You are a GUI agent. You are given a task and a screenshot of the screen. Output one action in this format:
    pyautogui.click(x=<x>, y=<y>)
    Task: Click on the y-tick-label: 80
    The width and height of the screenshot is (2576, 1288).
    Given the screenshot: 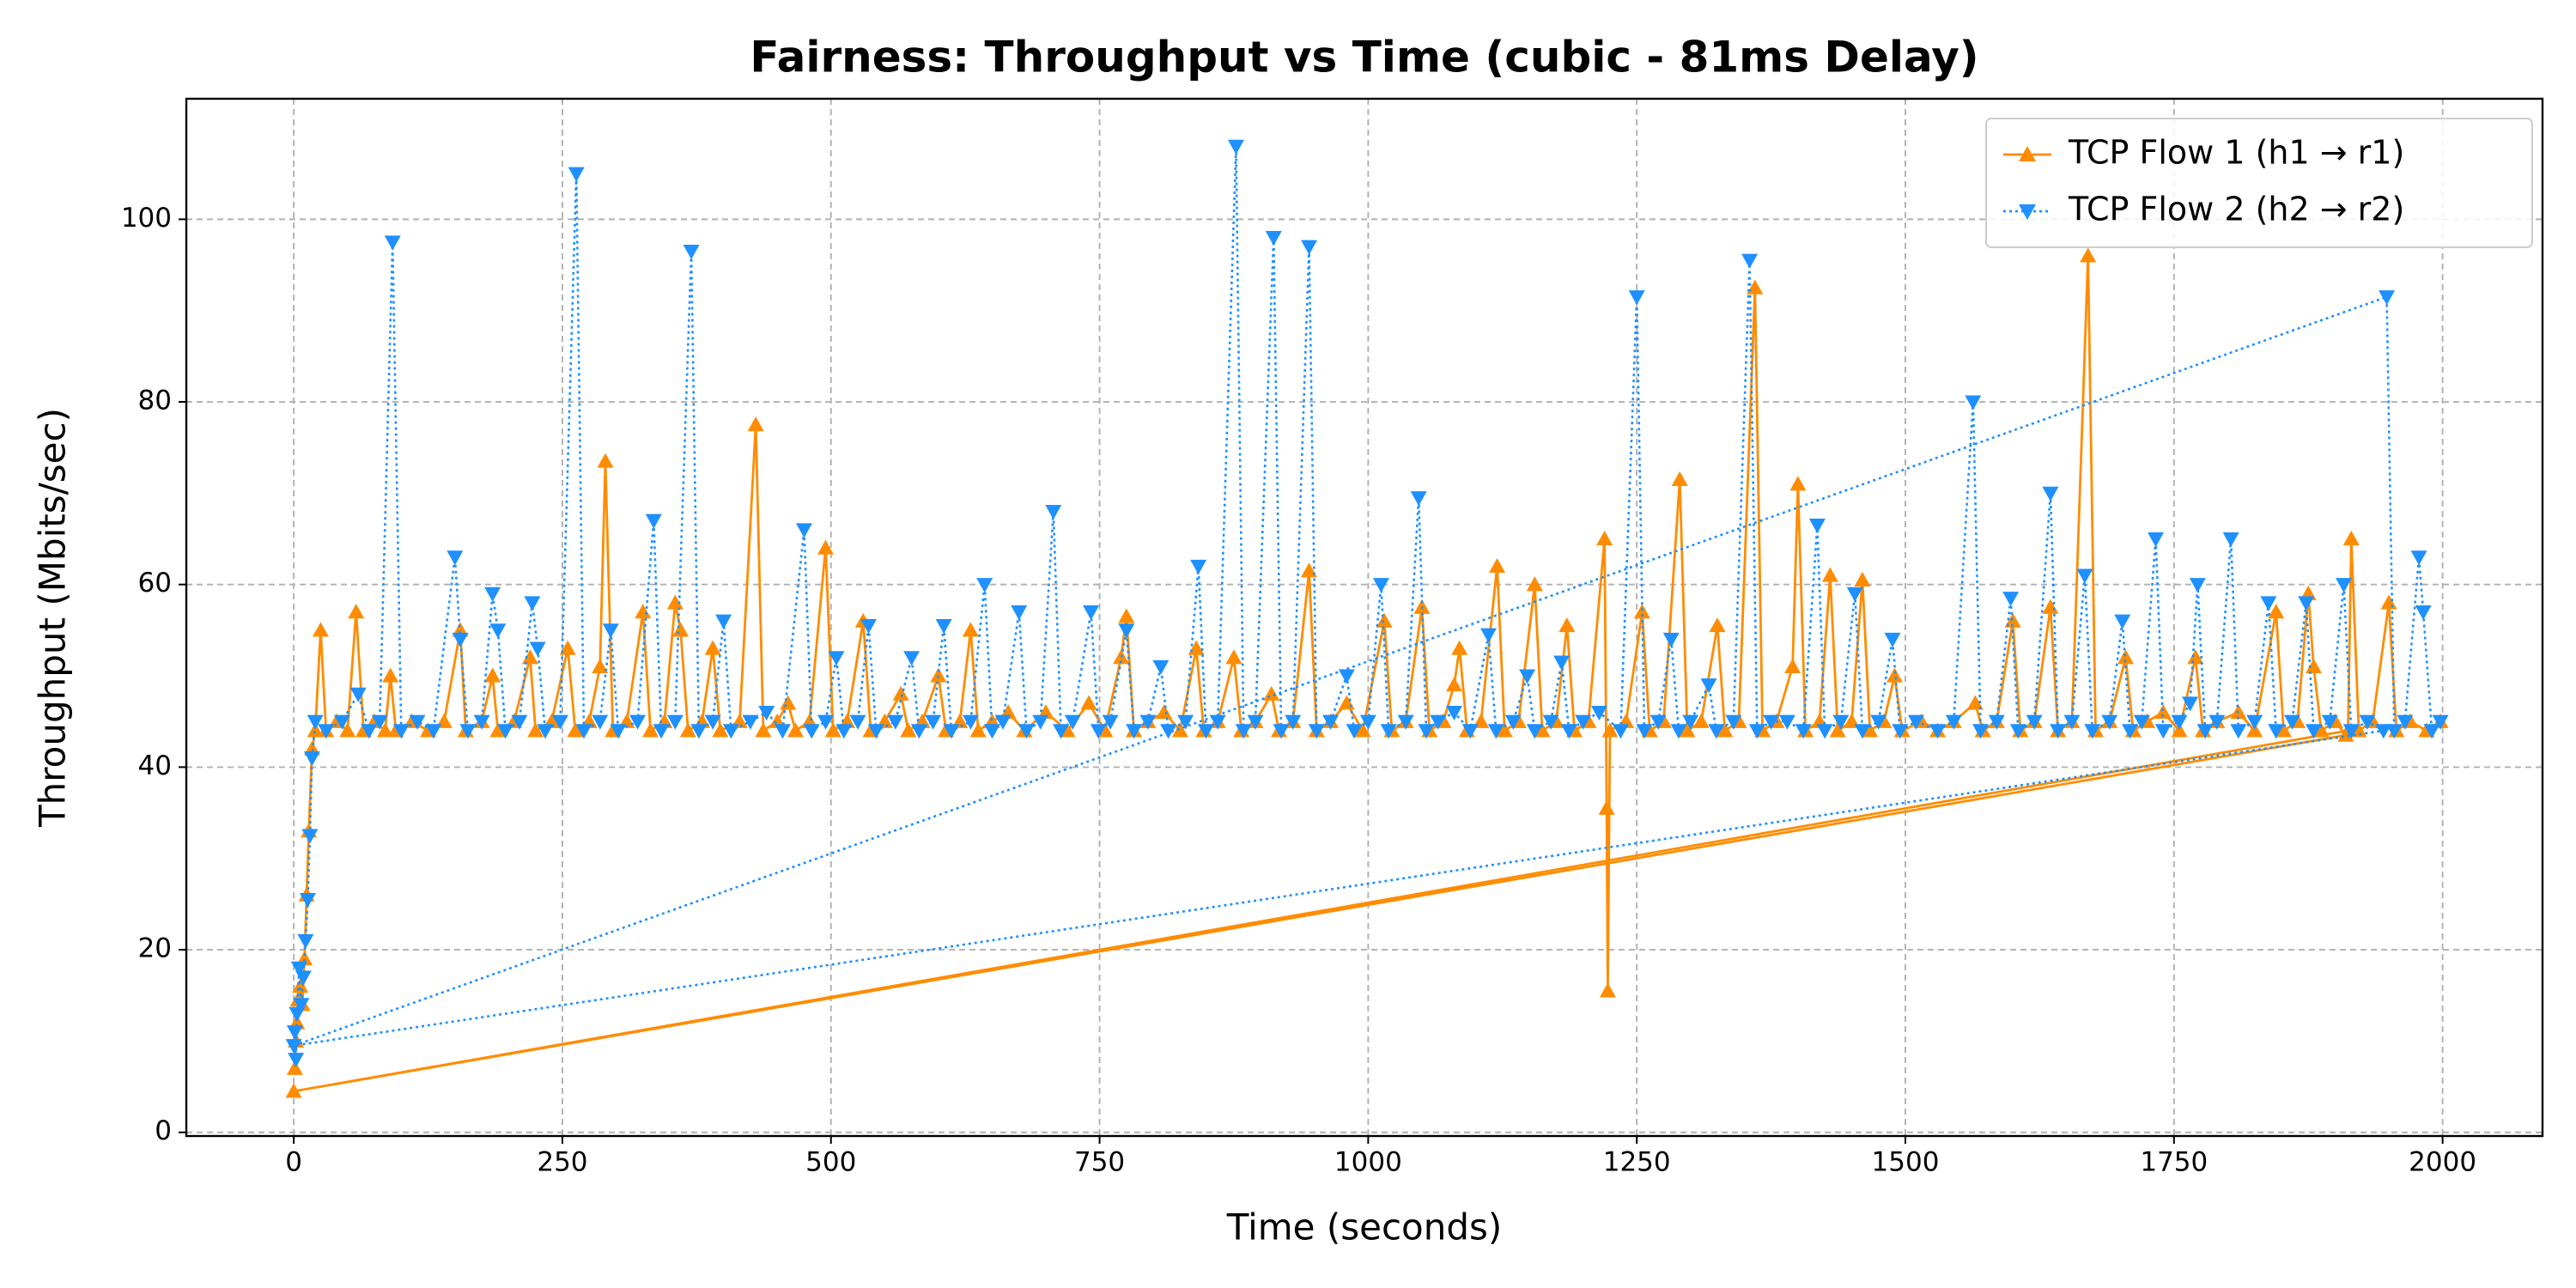 What is the action you would take?
    pyautogui.click(x=155, y=401)
    